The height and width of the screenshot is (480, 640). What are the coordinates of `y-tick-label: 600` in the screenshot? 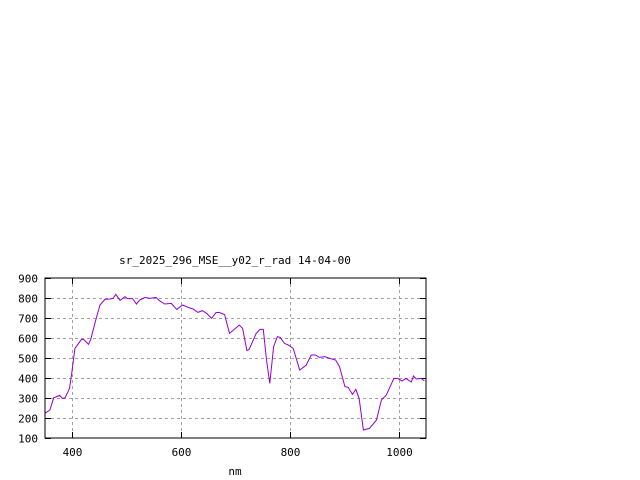 It's located at (28, 339).